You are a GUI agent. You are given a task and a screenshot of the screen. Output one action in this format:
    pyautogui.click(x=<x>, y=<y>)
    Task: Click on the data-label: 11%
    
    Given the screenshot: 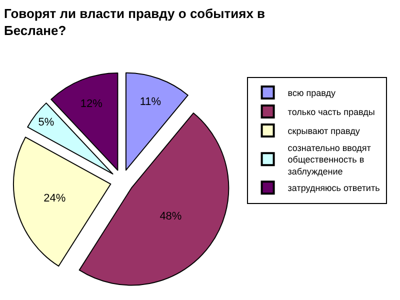 What is the action you would take?
    pyautogui.click(x=151, y=102)
    